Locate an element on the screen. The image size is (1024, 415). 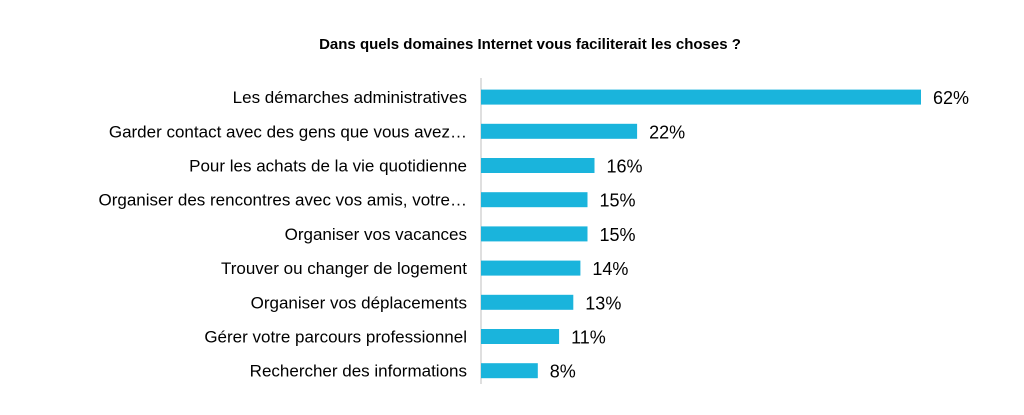
value-label-2: 22% is located at coordinates (667, 132).